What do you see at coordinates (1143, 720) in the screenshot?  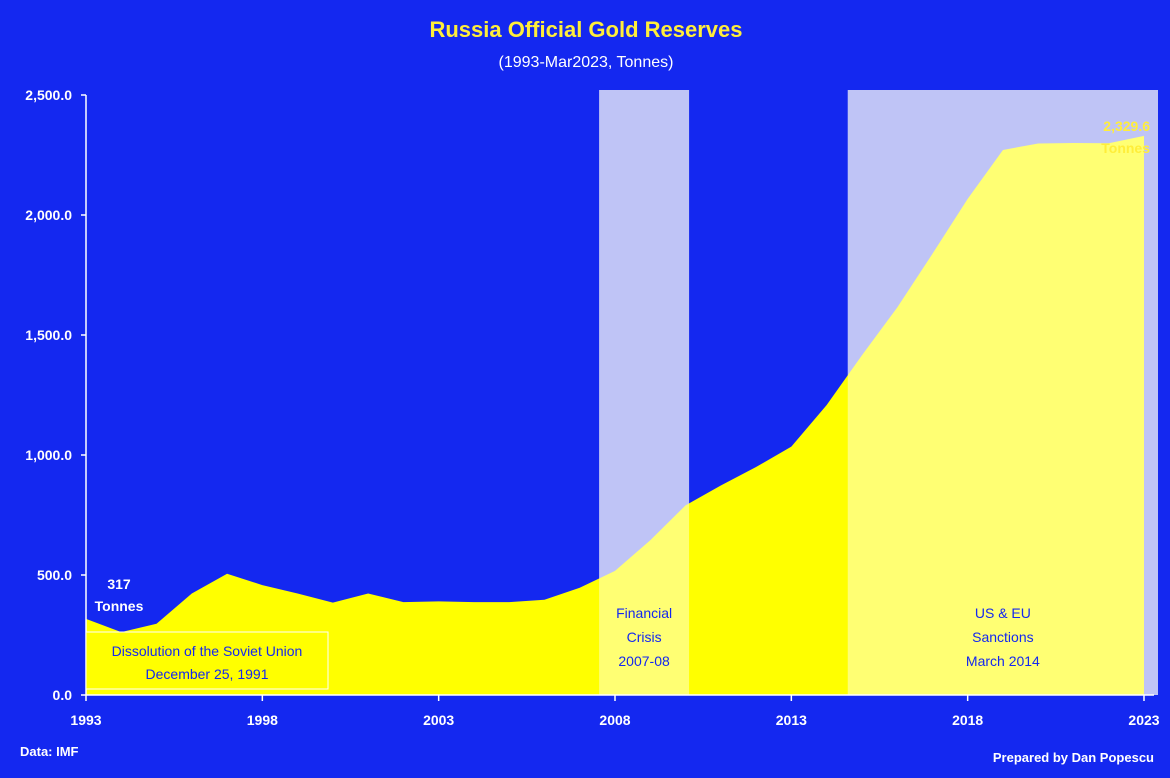 I see `x-tick-label-6: 2023` at bounding box center [1143, 720].